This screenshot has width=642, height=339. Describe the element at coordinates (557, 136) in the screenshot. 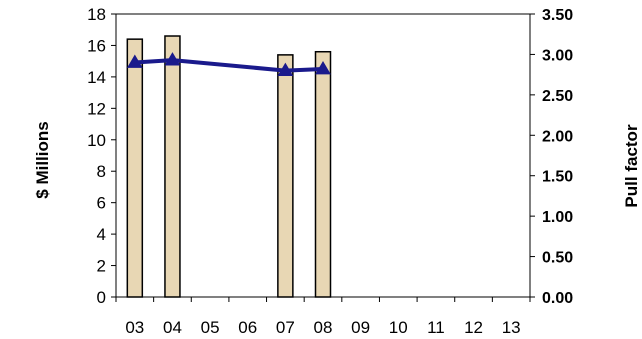

I see `y2-tick-label: 2.00` at that location.